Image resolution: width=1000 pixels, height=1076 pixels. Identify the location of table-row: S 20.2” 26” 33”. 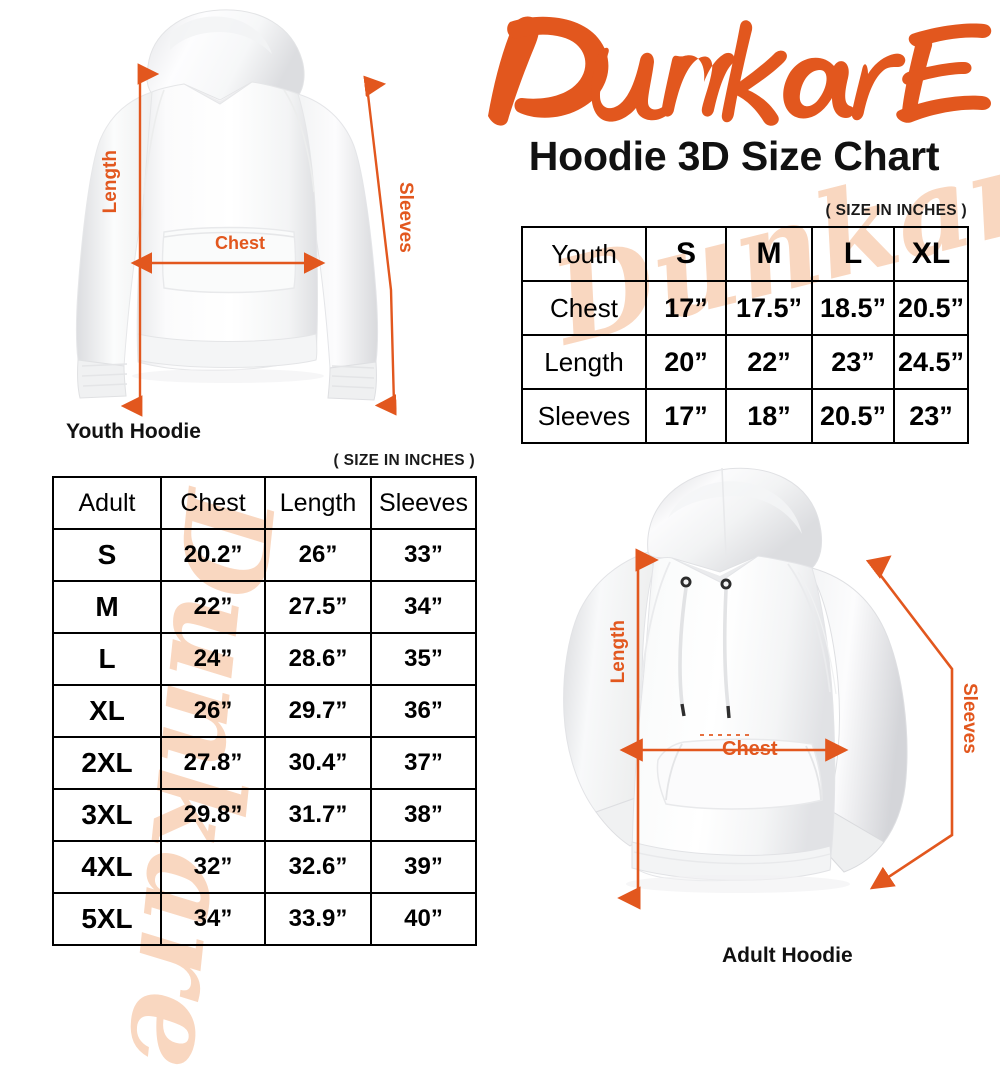
(264, 555).